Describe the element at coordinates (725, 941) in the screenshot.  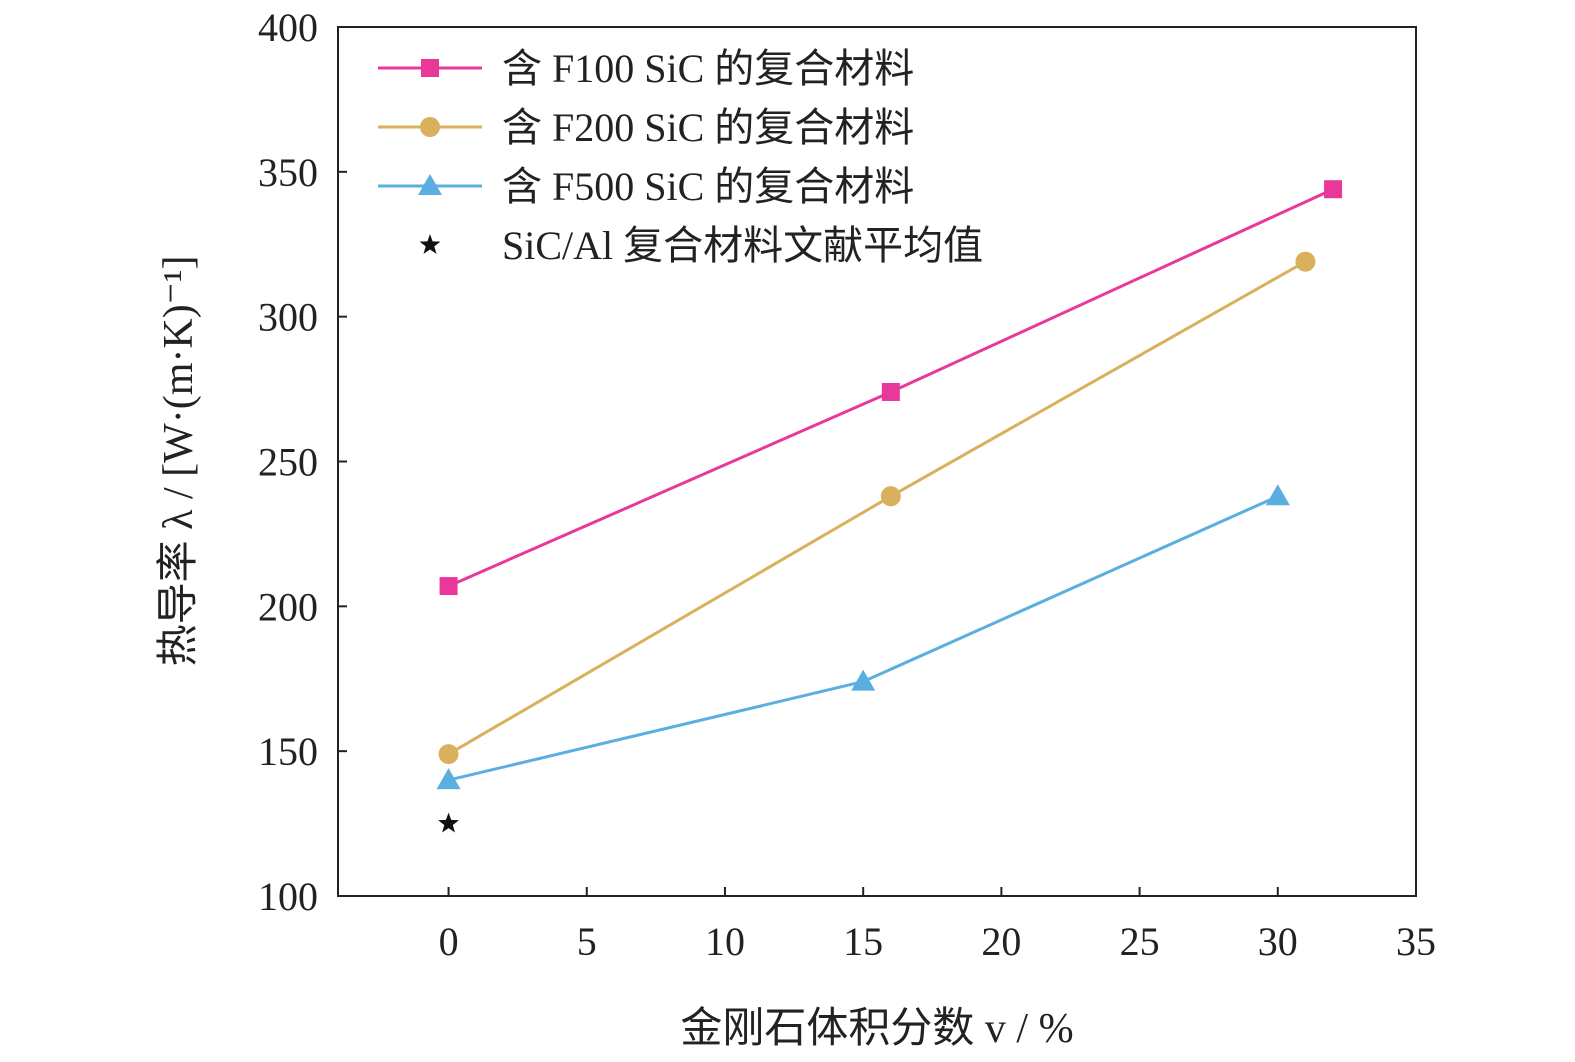
I see `x-tick-label: 10` at that location.